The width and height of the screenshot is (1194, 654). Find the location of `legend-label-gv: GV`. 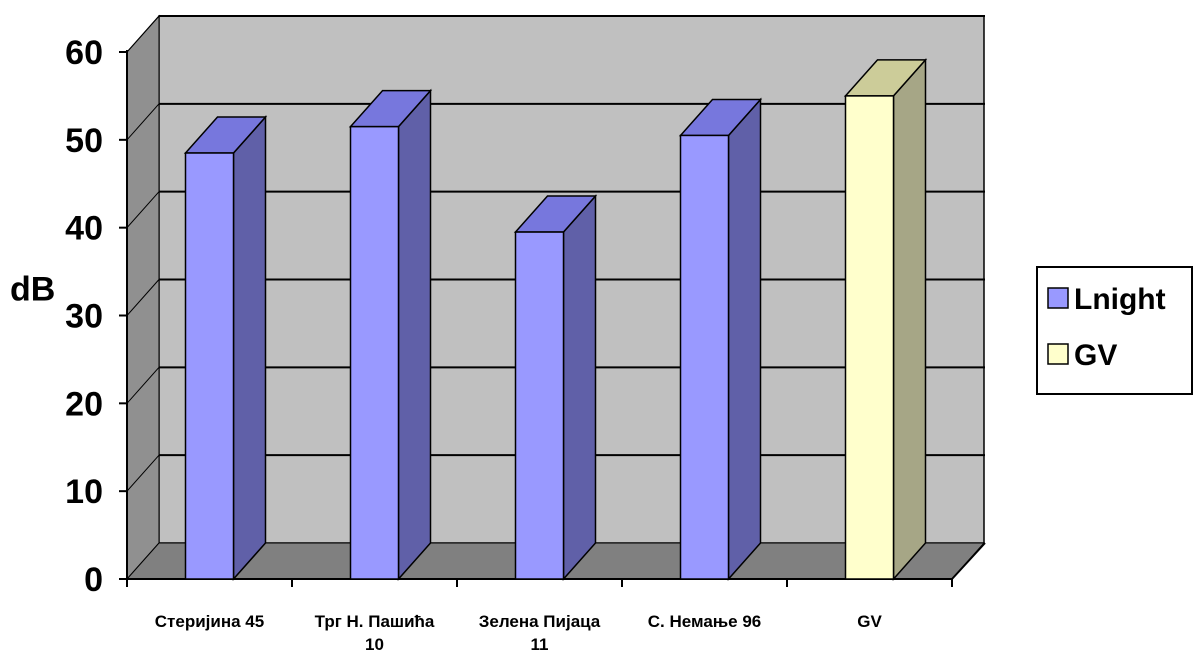

legend-label-gv: GV is located at coordinates (1095, 355).